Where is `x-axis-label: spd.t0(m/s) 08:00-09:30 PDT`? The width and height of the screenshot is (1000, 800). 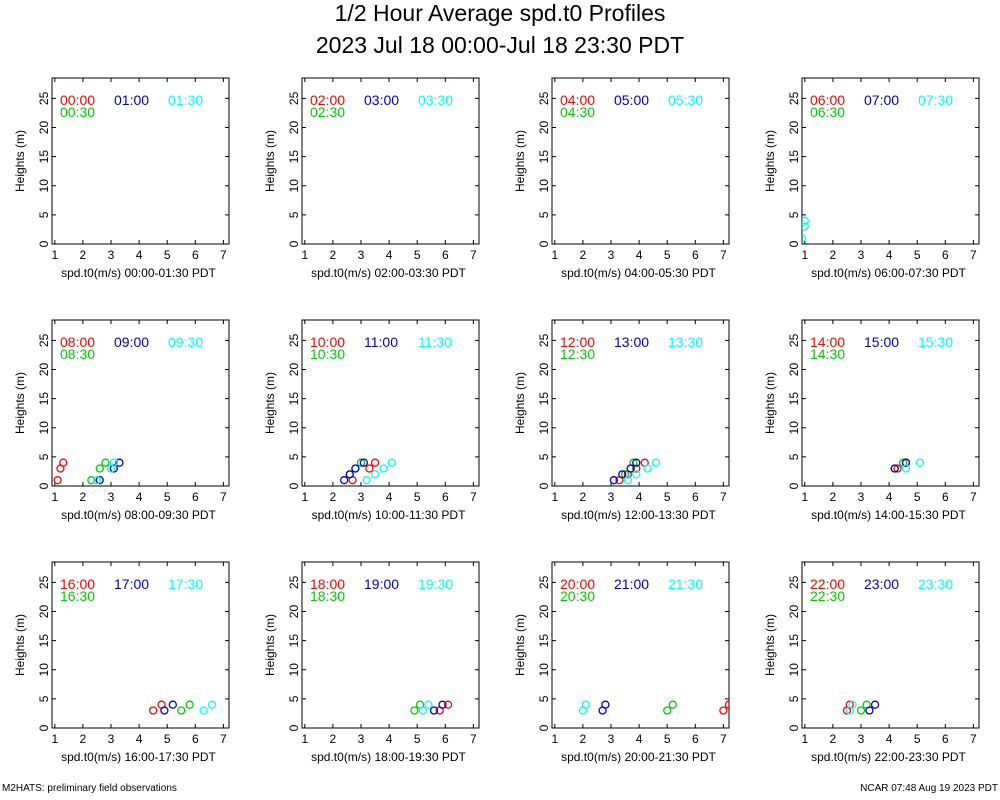 x-axis-label: spd.t0(m/s) 08:00-09:30 PDT is located at coordinates (138, 515).